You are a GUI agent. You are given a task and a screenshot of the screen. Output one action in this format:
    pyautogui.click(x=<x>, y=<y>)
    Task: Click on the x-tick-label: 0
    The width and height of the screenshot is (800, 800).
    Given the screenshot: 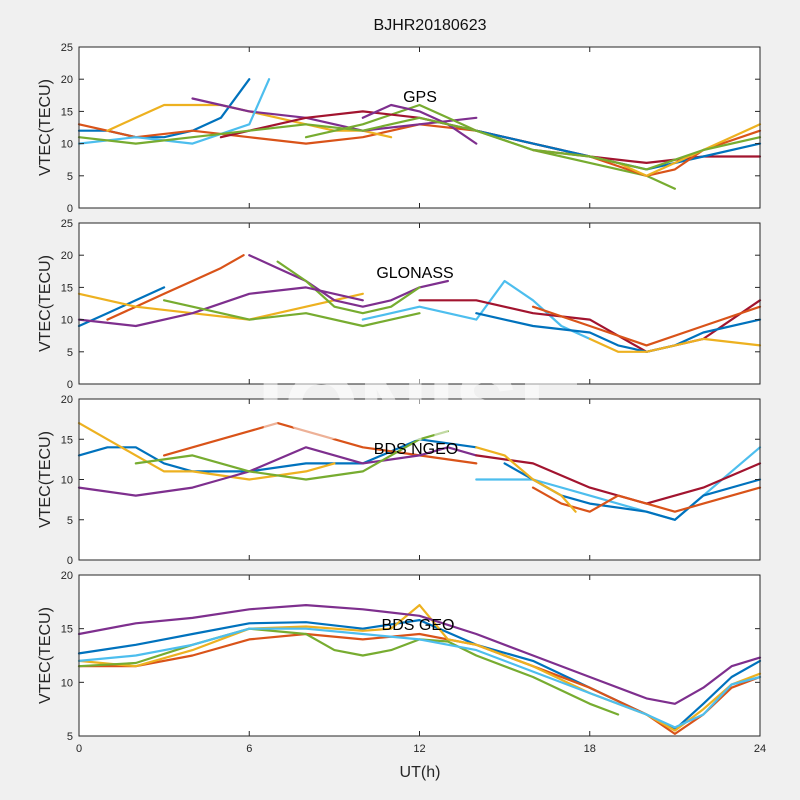 What is the action you would take?
    pyautogui.click(x=79, y=749)
    